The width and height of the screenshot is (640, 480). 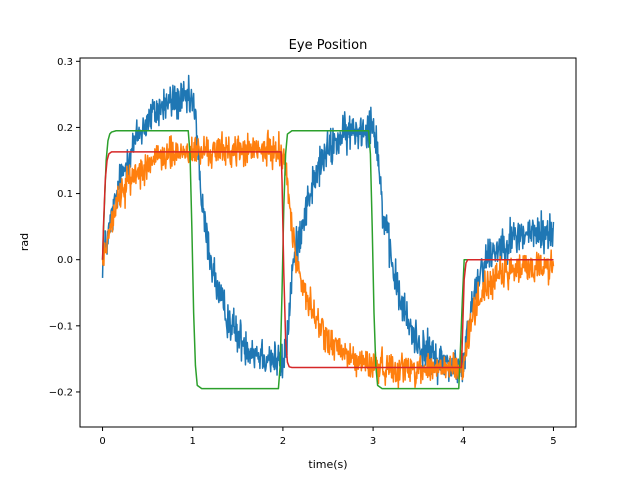 What do you see at coordinates (373, 441) in the screenshot?
I see `x-tick-label: 3` at bounding box center [373, 441].